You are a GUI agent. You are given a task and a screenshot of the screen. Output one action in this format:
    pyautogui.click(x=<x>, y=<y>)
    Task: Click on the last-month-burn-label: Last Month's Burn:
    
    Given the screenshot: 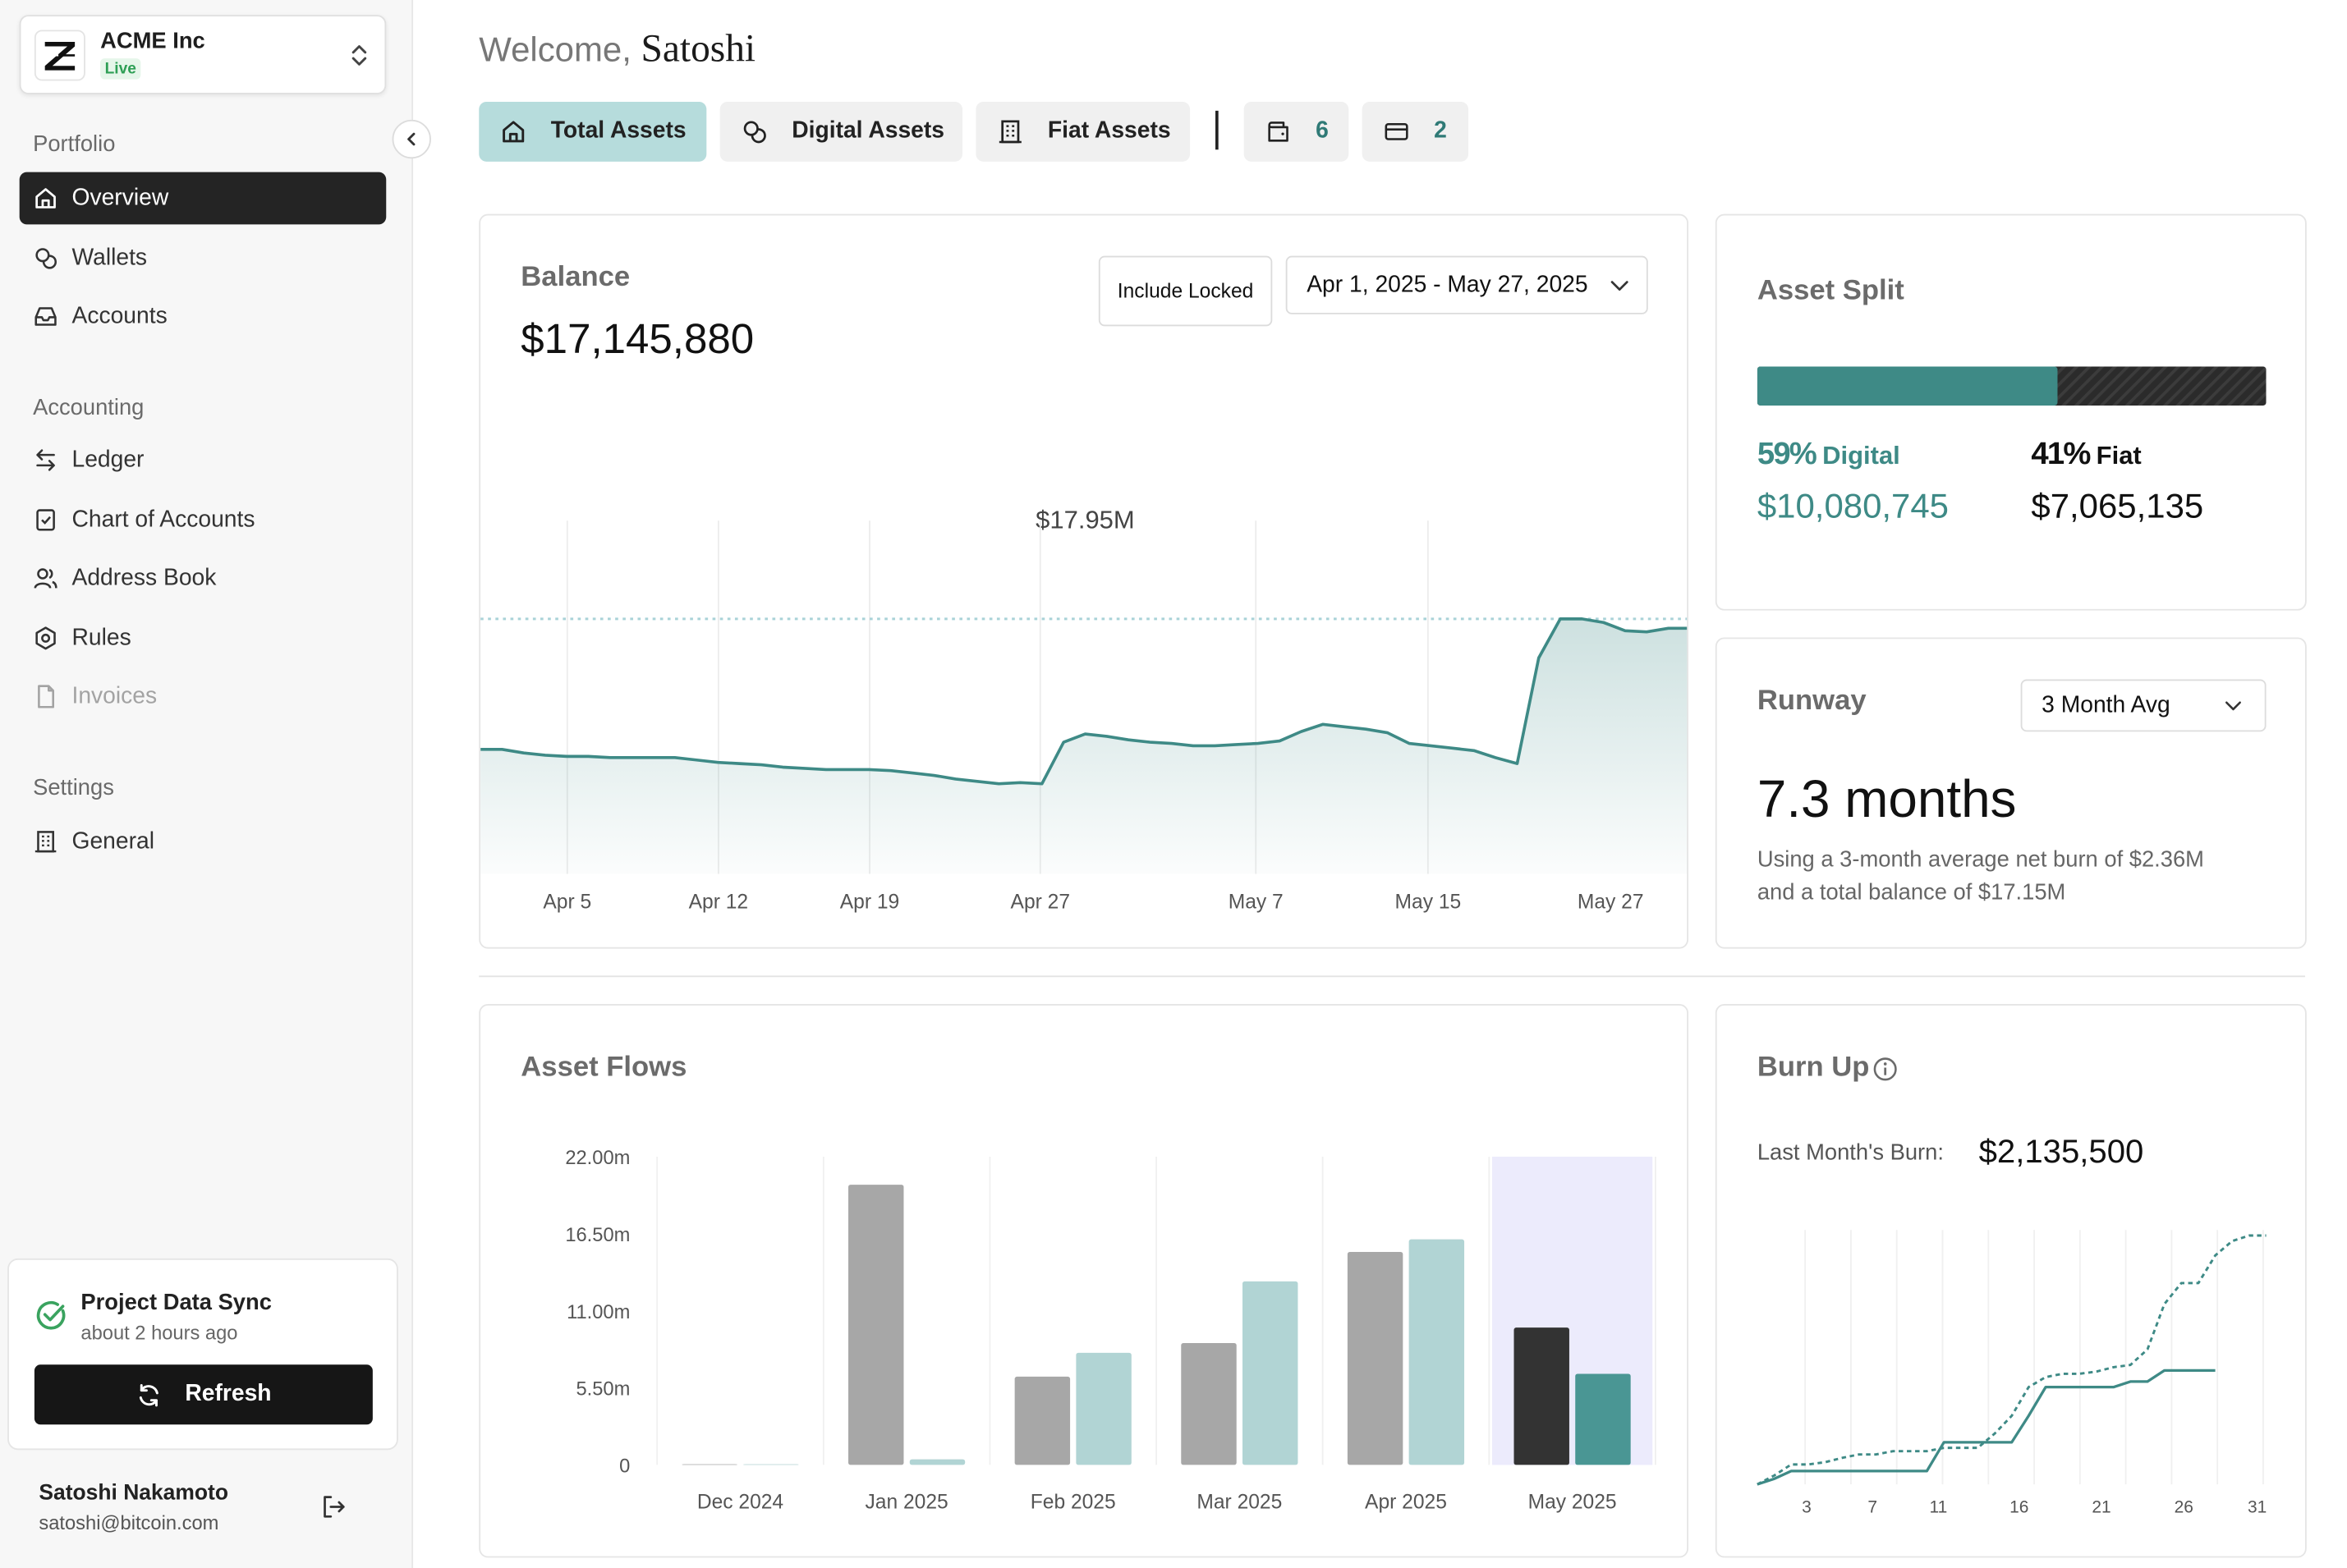 What is the action you would take?
    pyautogui.click(x=1851, y=1152)
    